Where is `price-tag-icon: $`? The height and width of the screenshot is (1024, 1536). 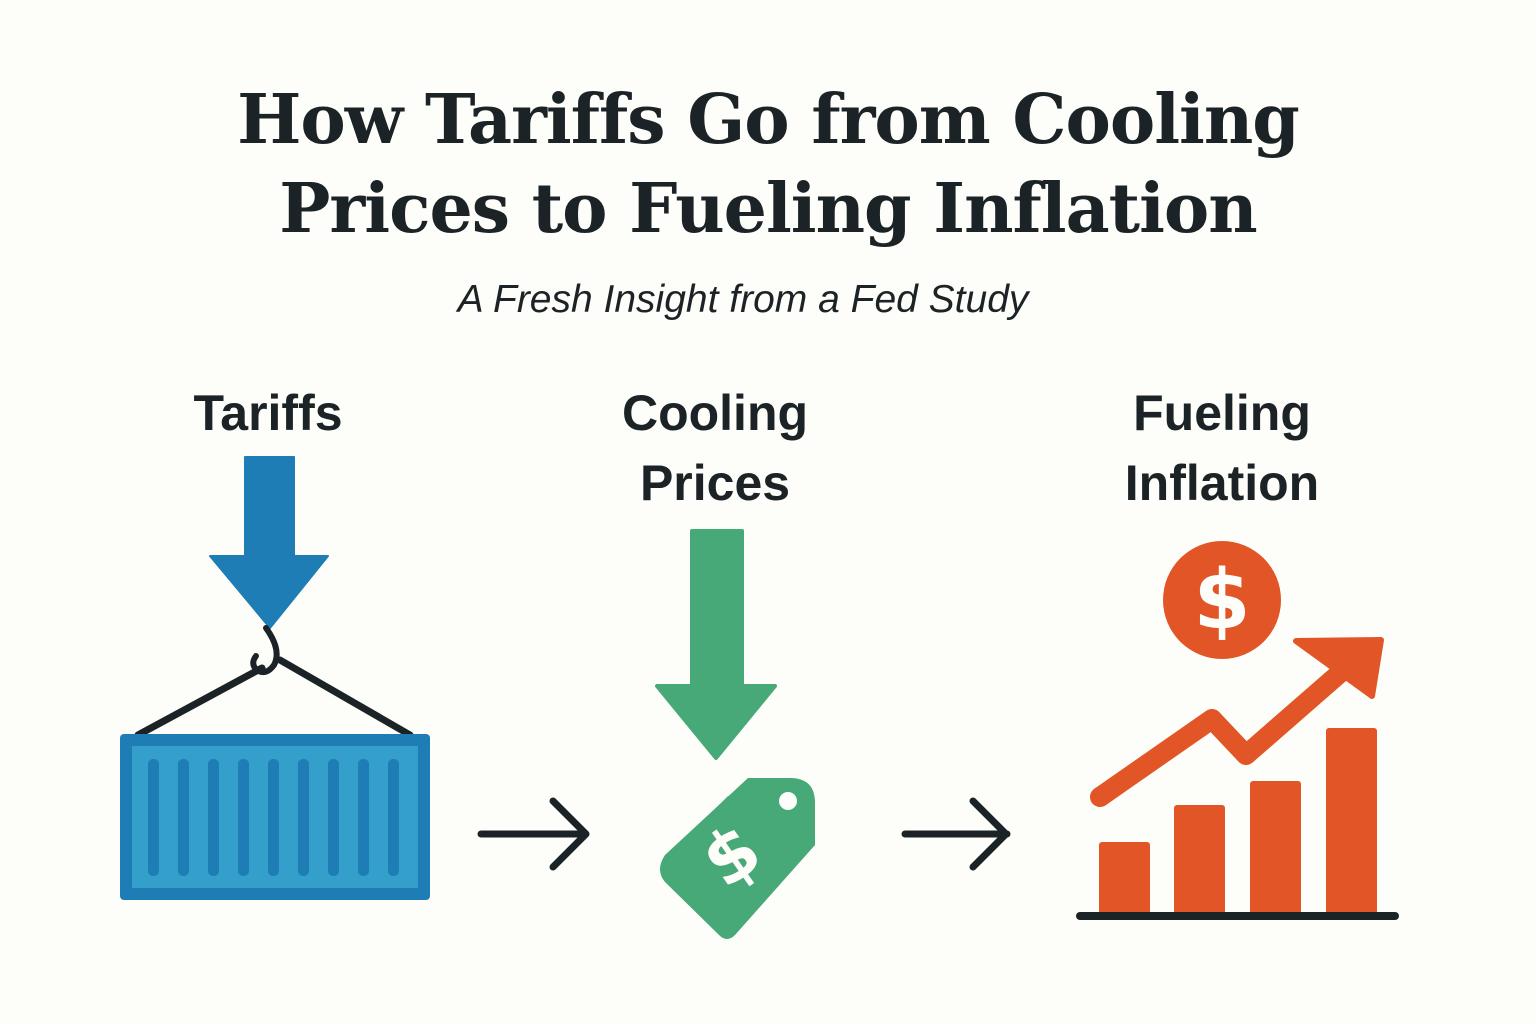
price-tag-icon: $ is located at coordinates (735, 734).